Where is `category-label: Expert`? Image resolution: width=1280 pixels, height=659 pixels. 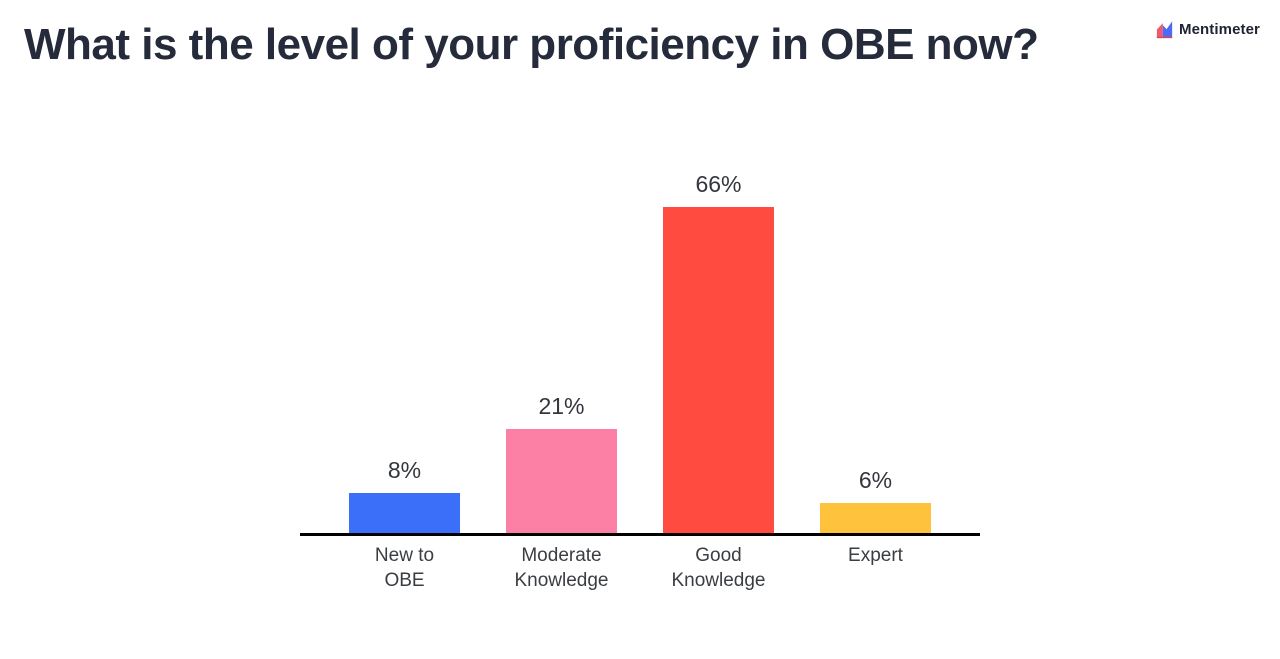
category-label: Expert is located at coordinates (875, 555).